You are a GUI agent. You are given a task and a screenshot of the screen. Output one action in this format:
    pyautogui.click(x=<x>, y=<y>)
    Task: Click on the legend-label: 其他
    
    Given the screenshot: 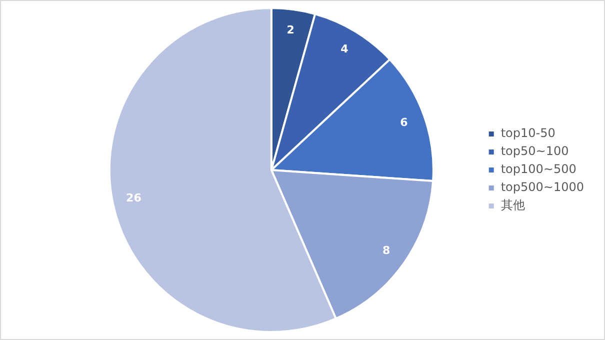 What is the action you would take?
    pyautogui.click(x=512, y=205)
    